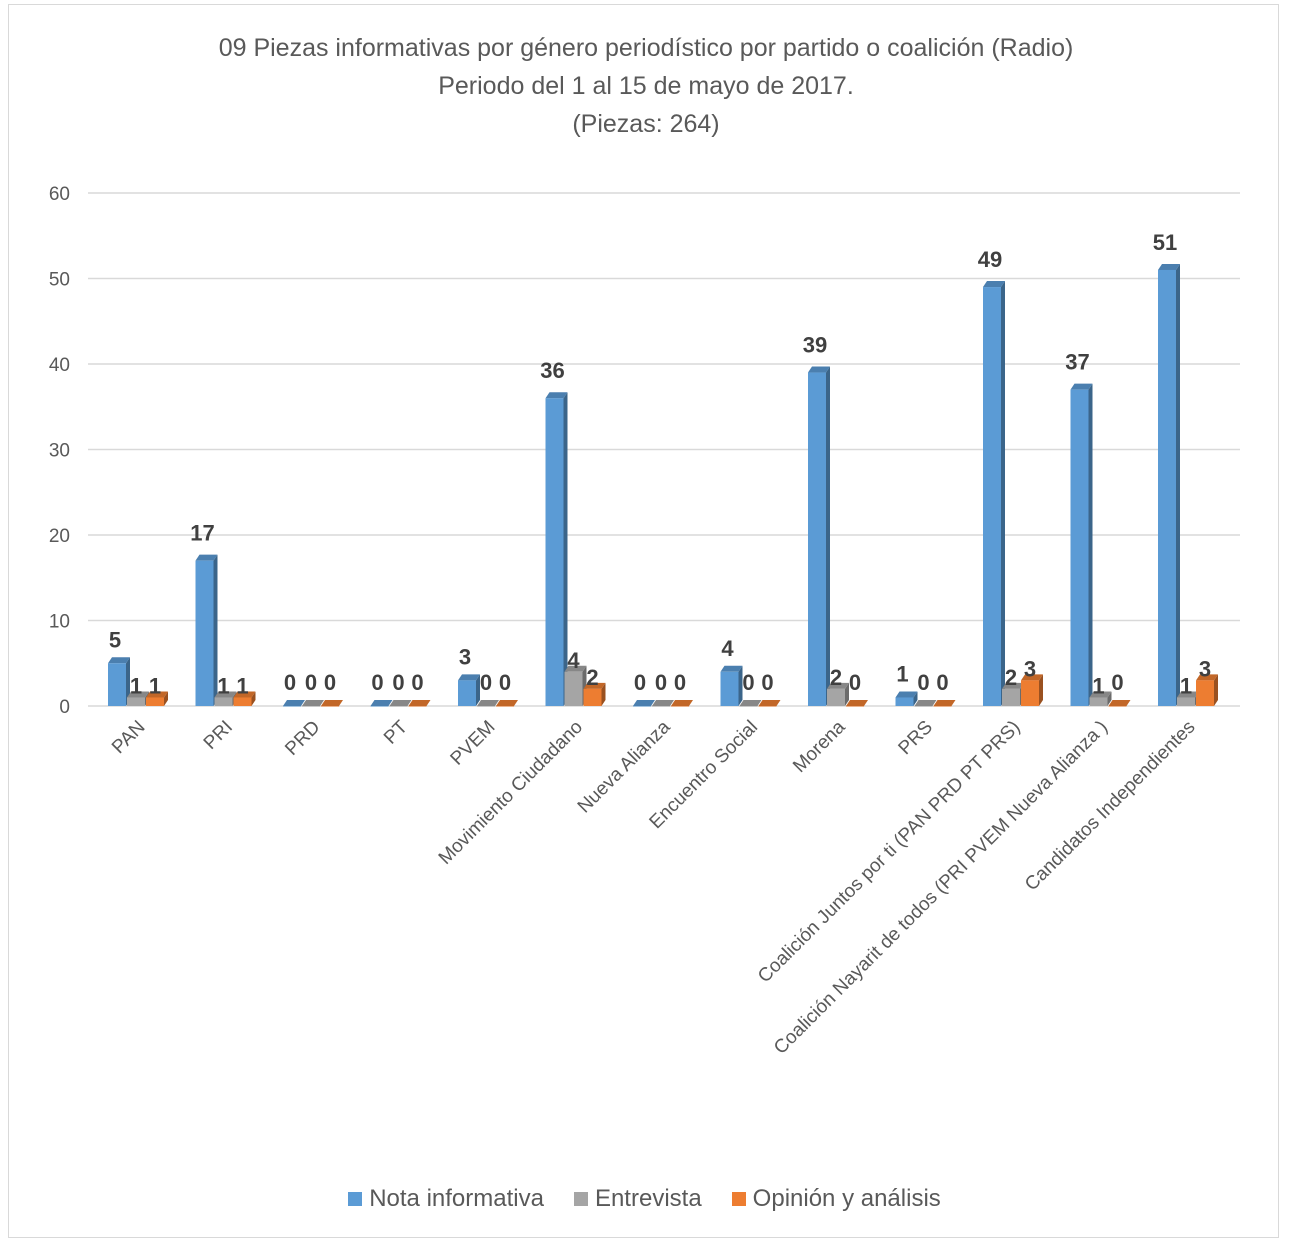  I want to click on legend-label: Entrevista, so click(648, 1198).